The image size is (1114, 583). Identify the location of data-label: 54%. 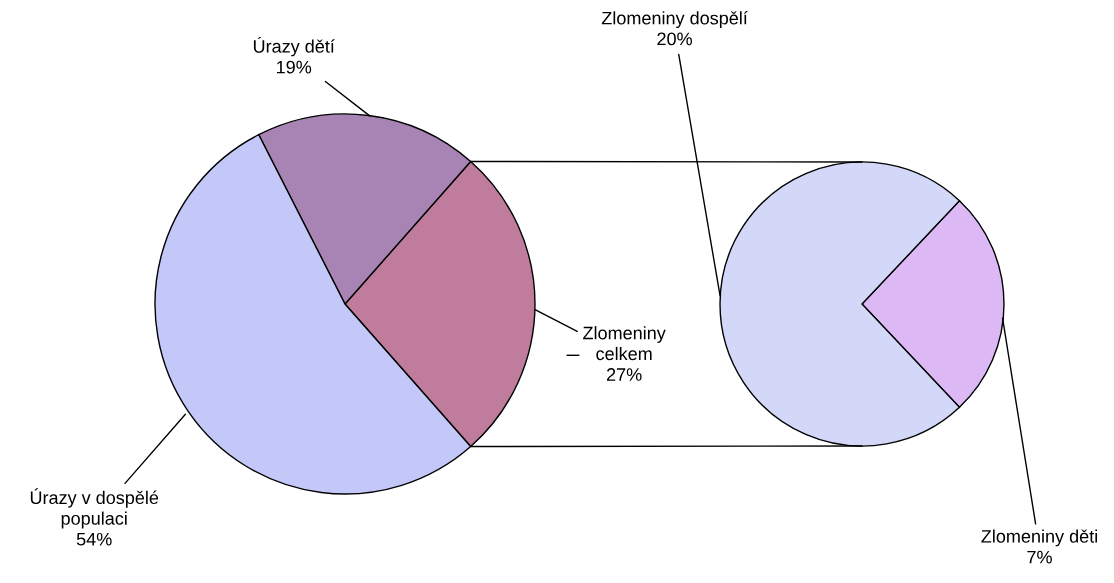
(94, 539).